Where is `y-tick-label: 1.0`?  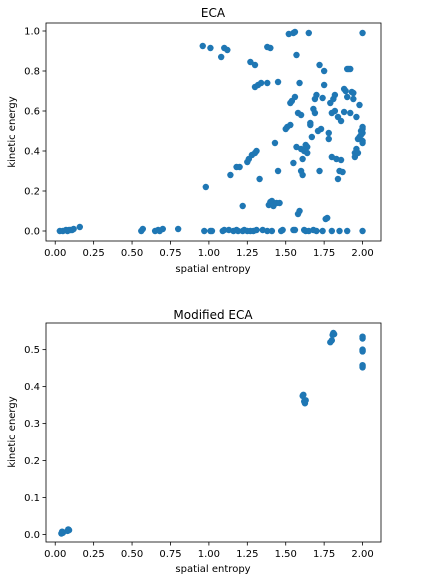 y-tick-label: 1.0 is located at coordinates (32, 32).